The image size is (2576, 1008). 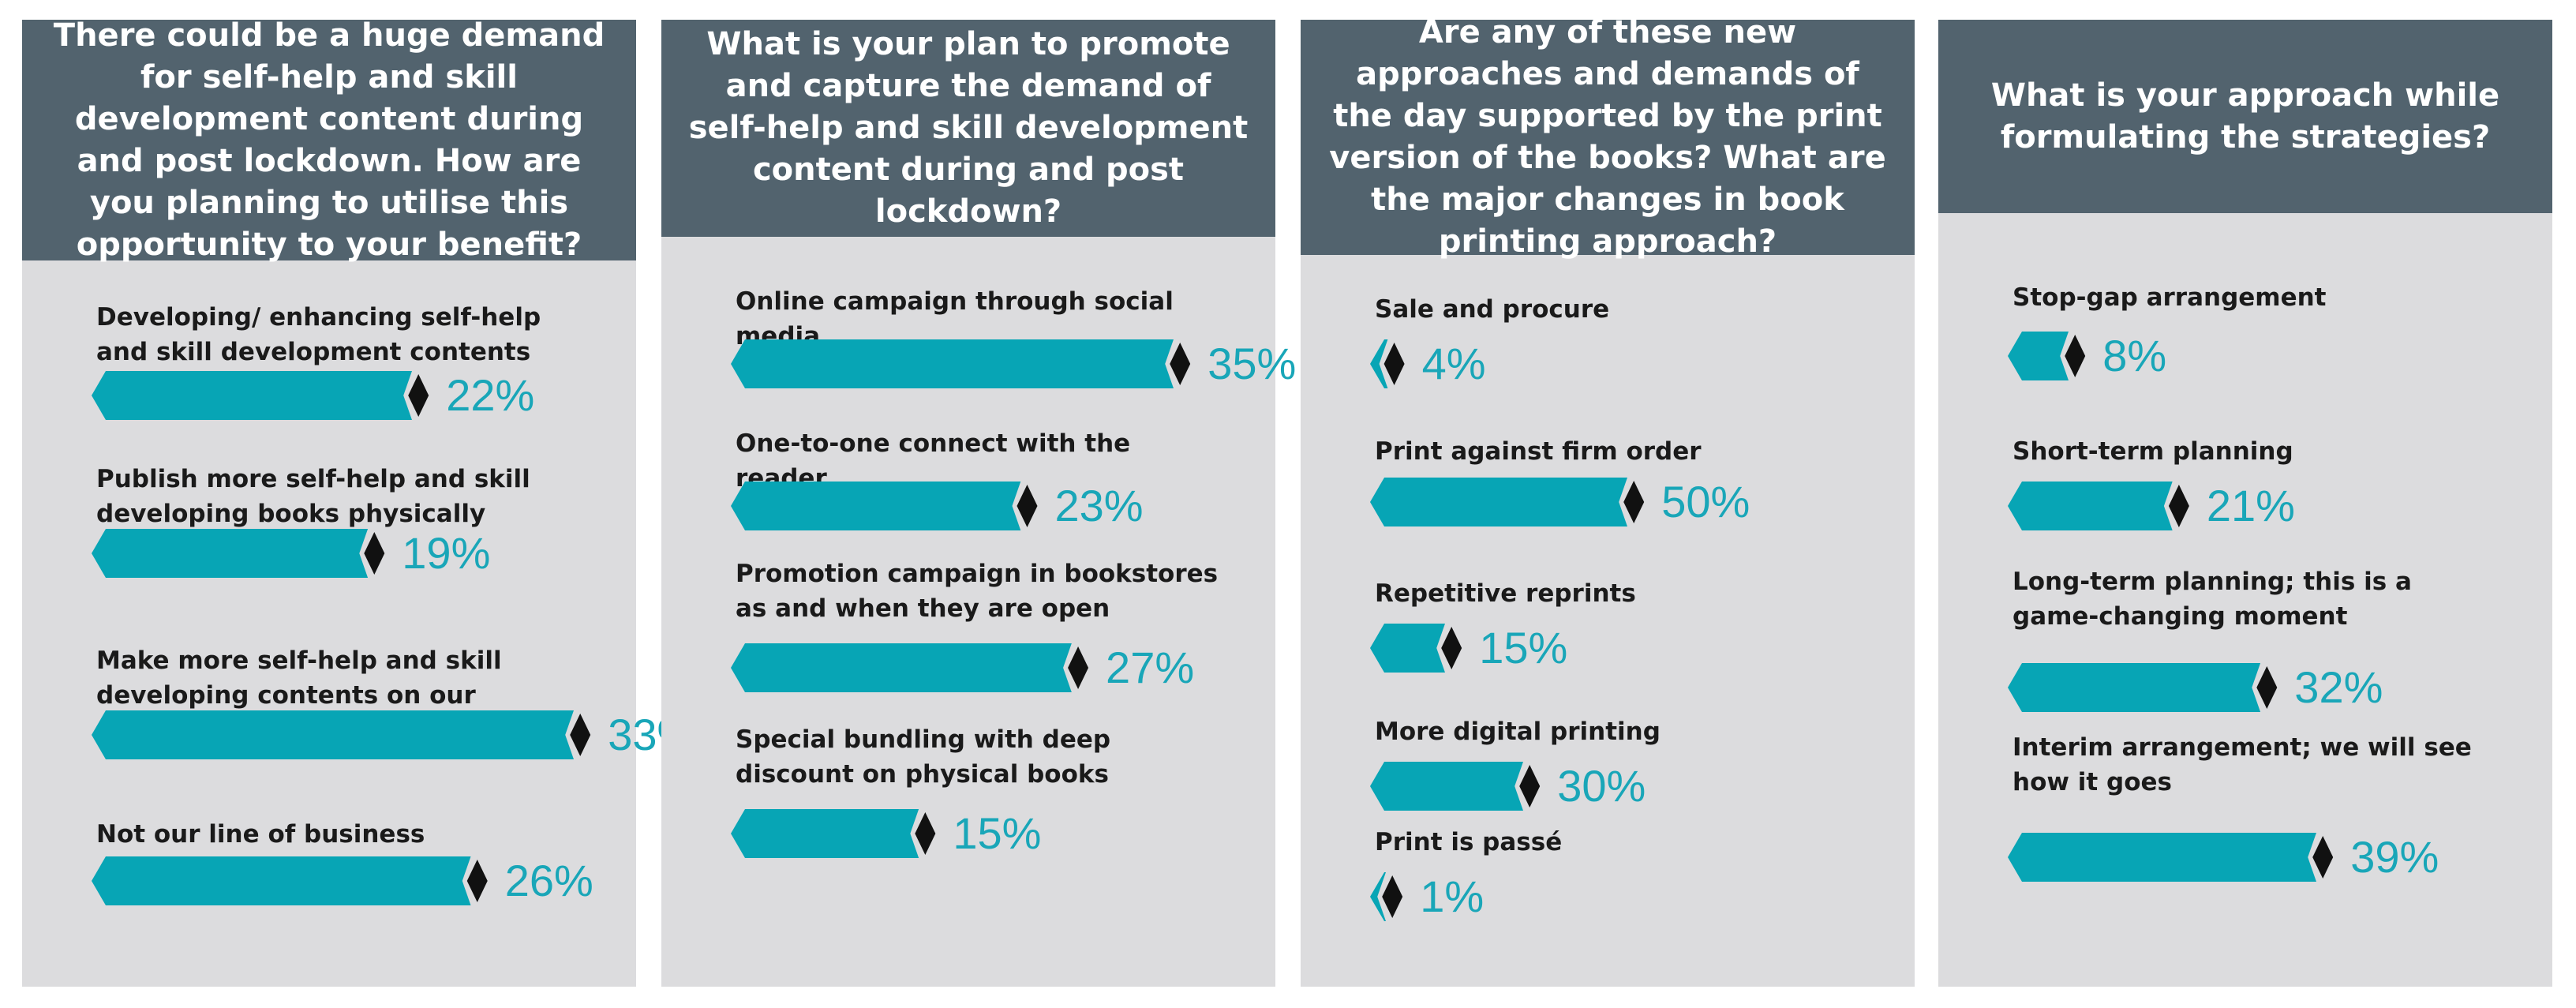 What do you see at coordinates (1518, 732) in the screenshot?
I see `category-label: More digital printing` at bounding box center [1518, 732].